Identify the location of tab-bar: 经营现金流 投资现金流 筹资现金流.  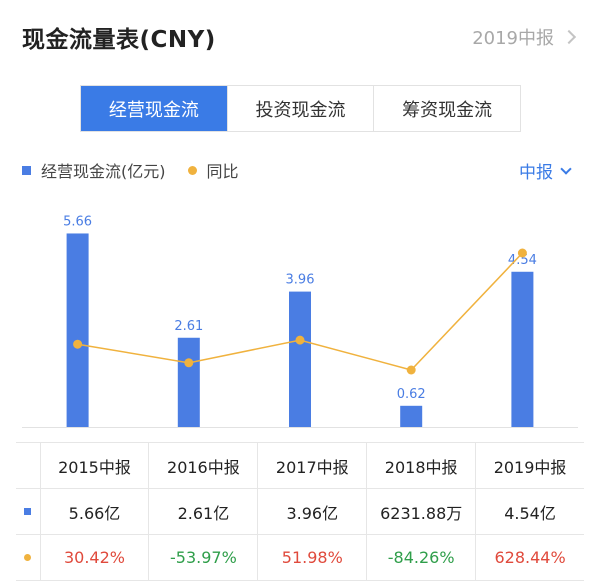
(300, 108).